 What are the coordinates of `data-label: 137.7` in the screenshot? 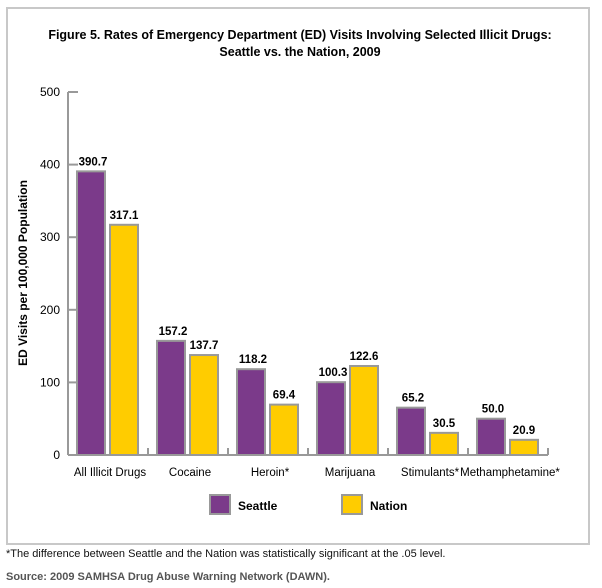 It's located at (204, 346).